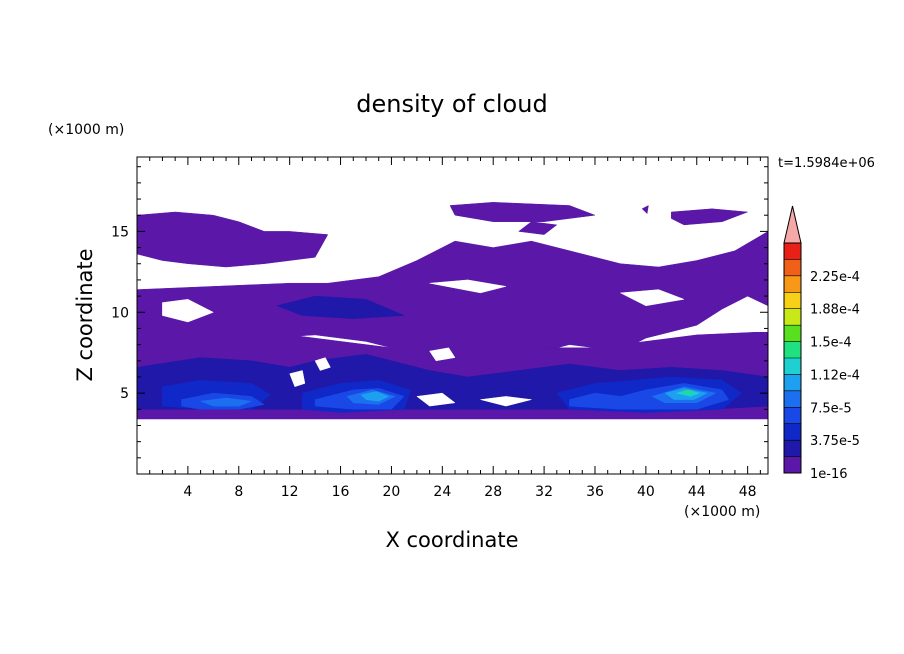 The height and width of the screenshot is (654, 904). I want to click on x-tick-label-48: 48, so click(748, 492).